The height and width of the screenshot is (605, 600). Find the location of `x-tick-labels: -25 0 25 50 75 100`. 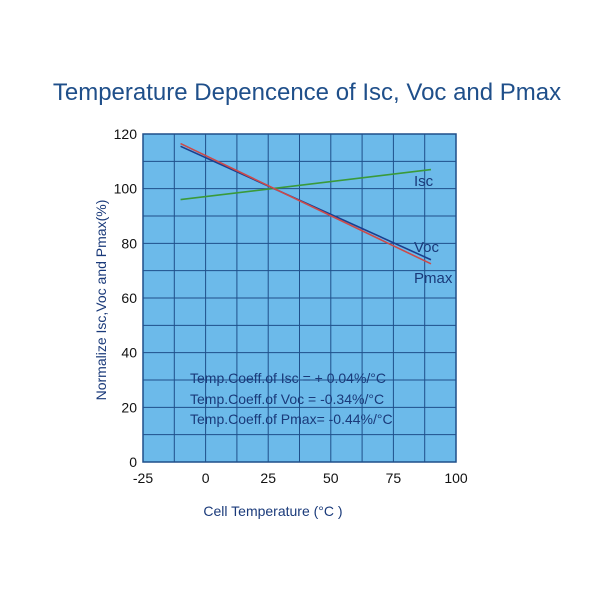

x-tick-labels: -25 0 25 50 75 100 is located at coordinates (300, 478).